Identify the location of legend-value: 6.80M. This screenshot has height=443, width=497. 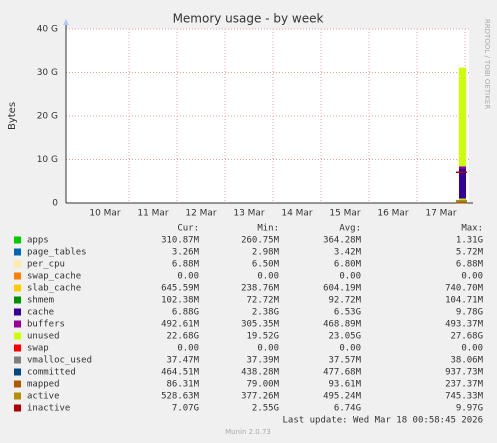
(348, 265).